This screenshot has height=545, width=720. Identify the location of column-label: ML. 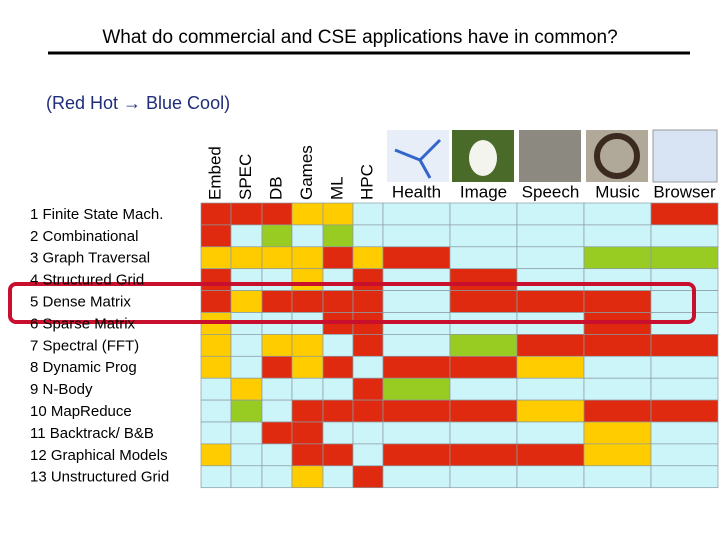
(336, 188).